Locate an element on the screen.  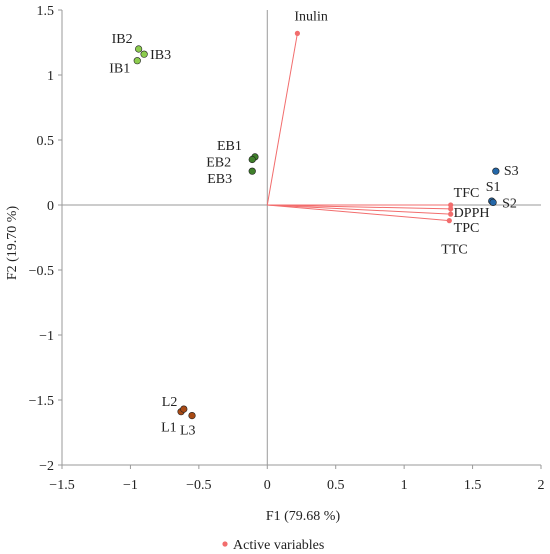
vector-tpc is located at coordinates (359, 209).